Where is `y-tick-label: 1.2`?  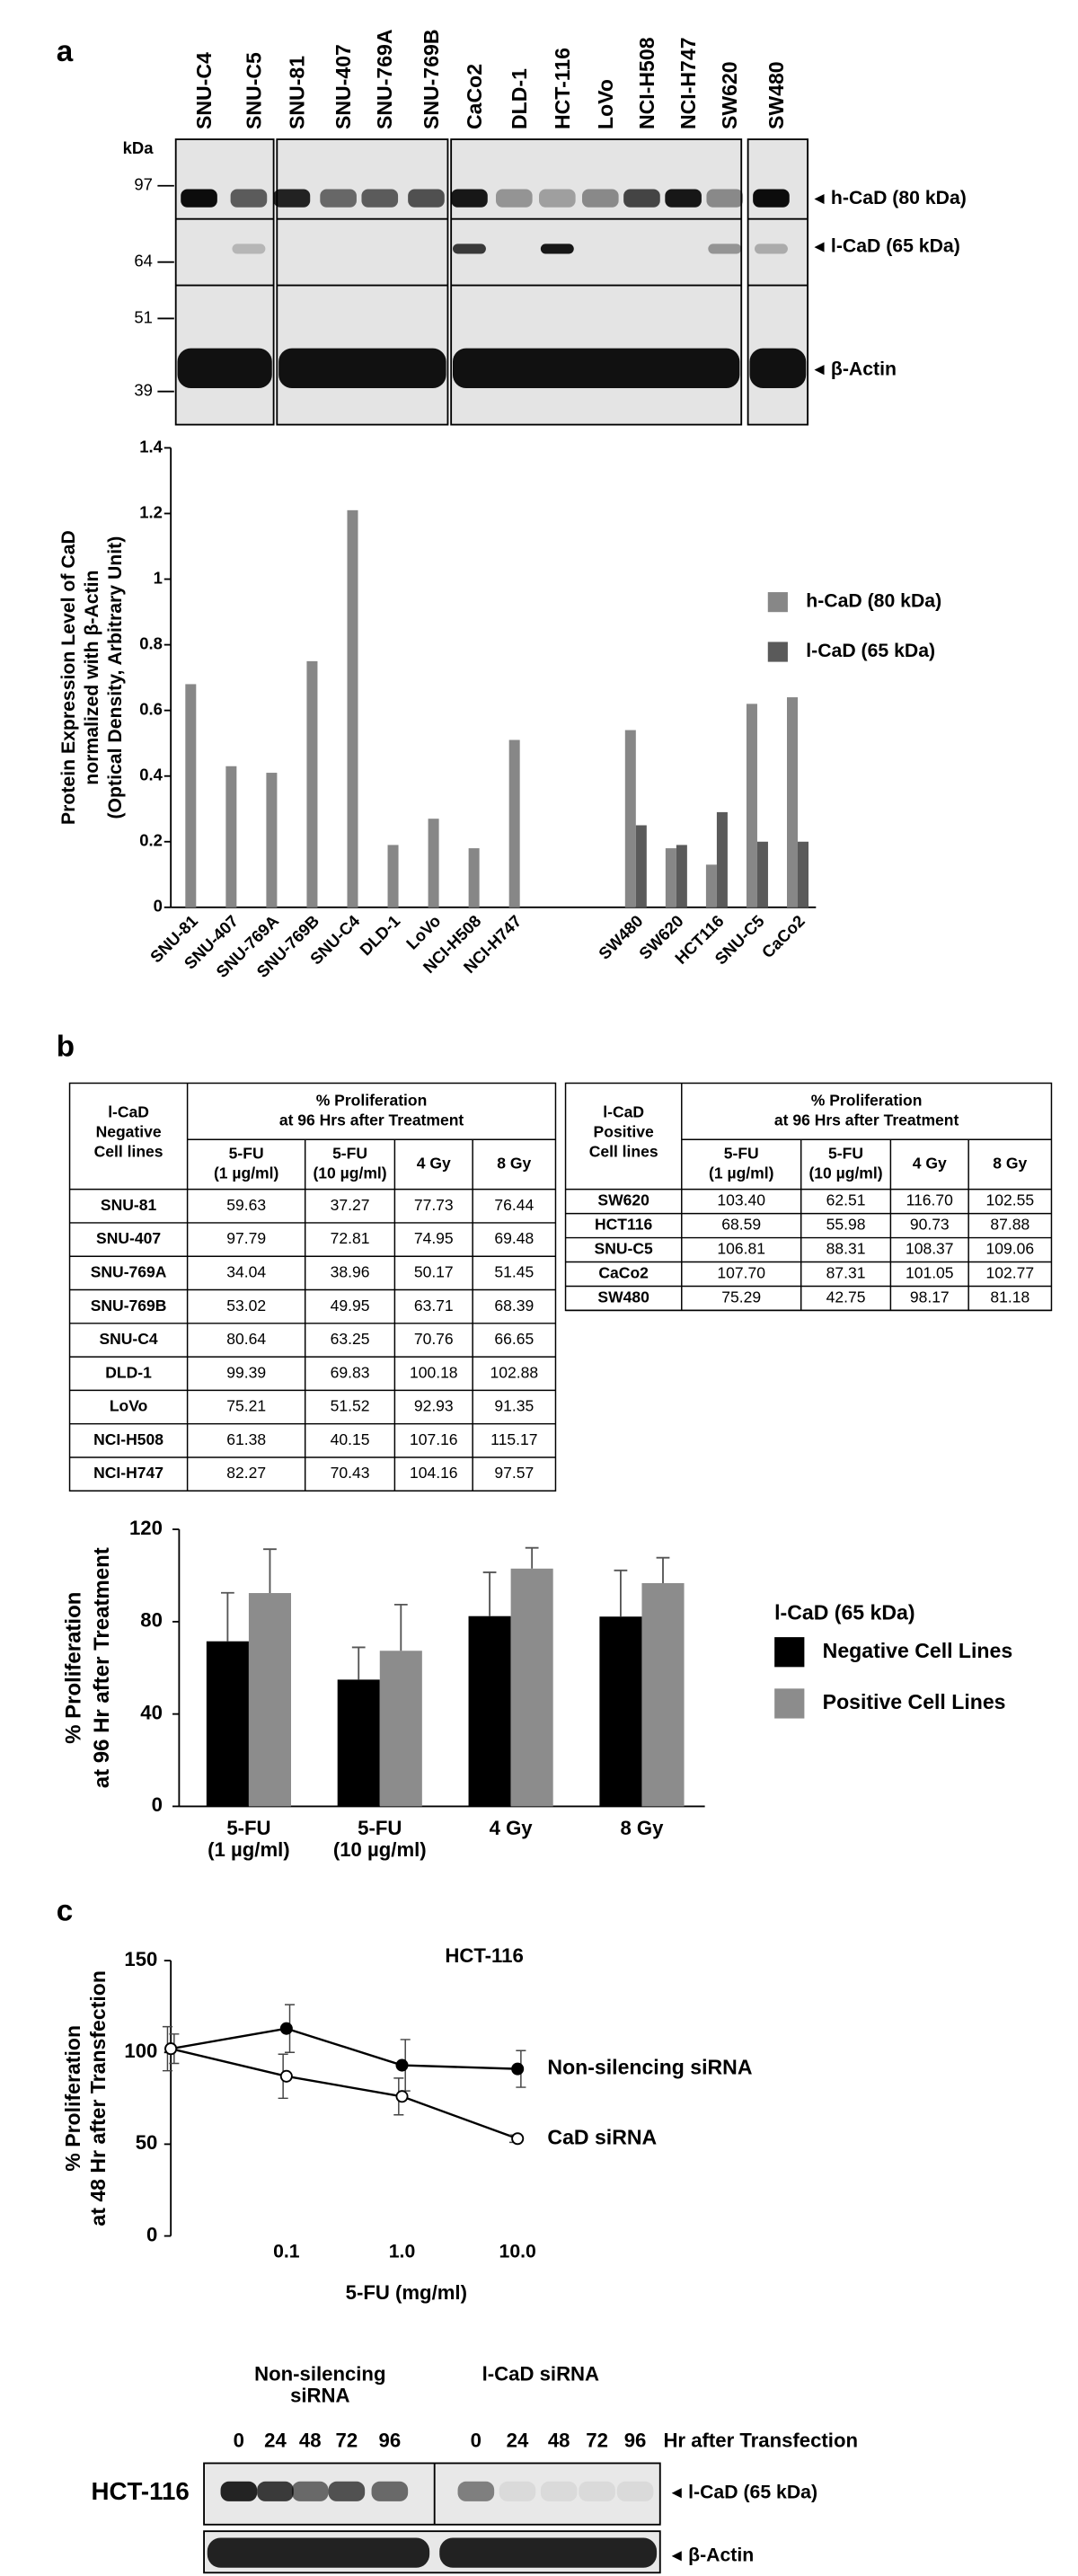 y-tick-label: 1.2 is located at coordinates (151, 511).